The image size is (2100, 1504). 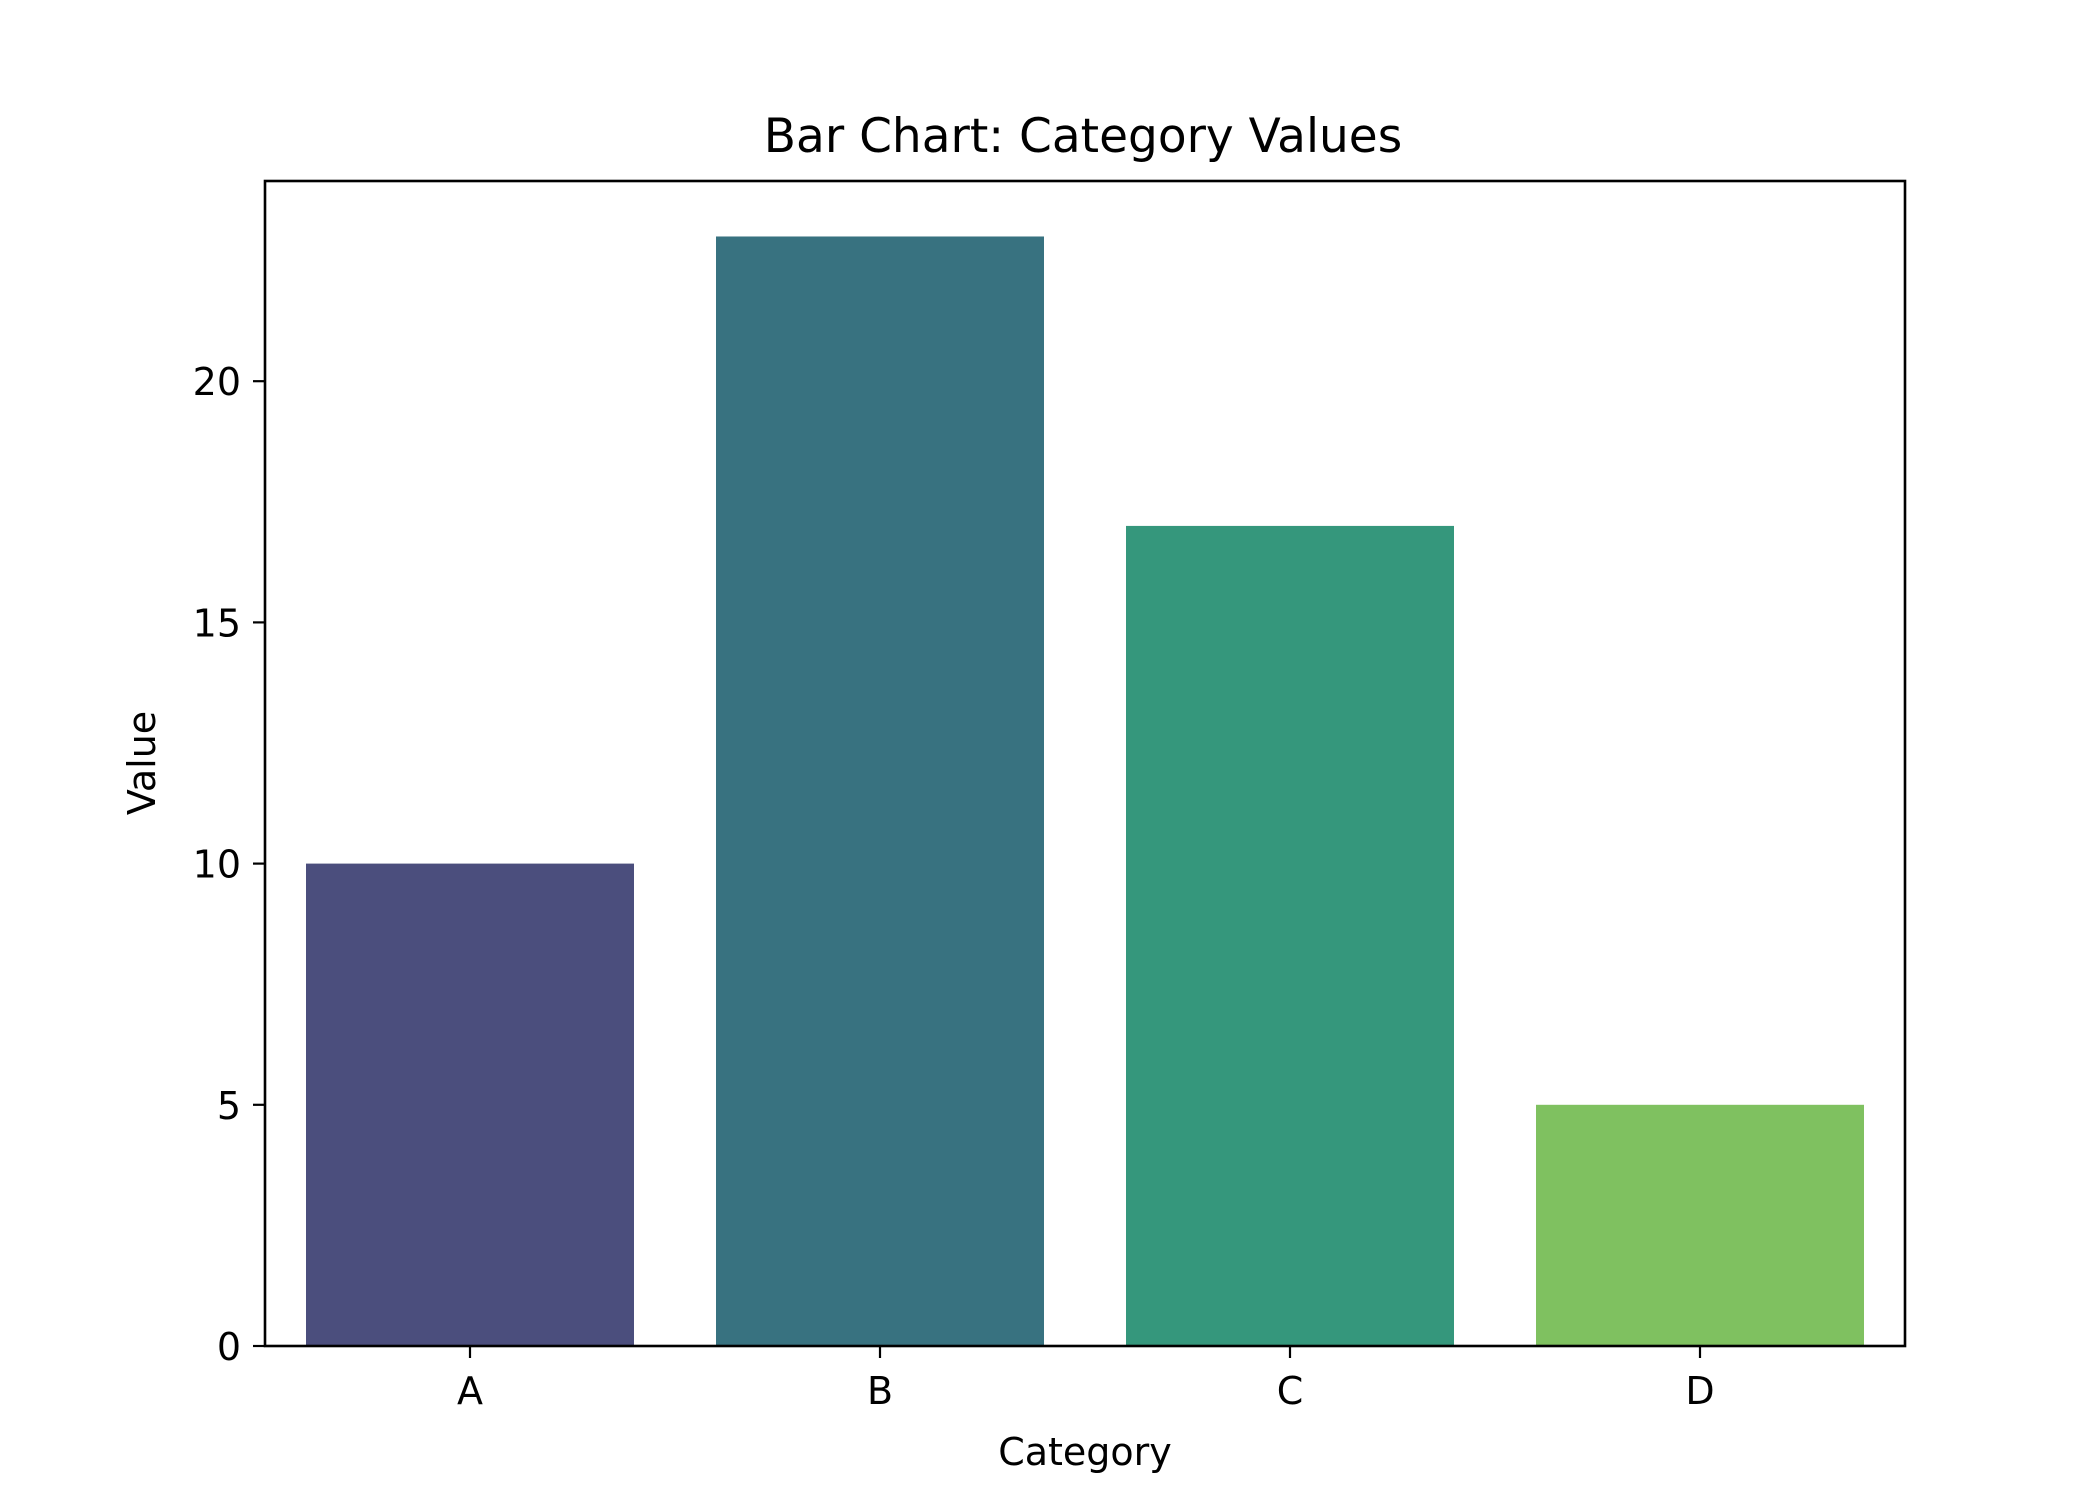 I want to click on y-tick-label: 5, so click(x=229, y=1106).